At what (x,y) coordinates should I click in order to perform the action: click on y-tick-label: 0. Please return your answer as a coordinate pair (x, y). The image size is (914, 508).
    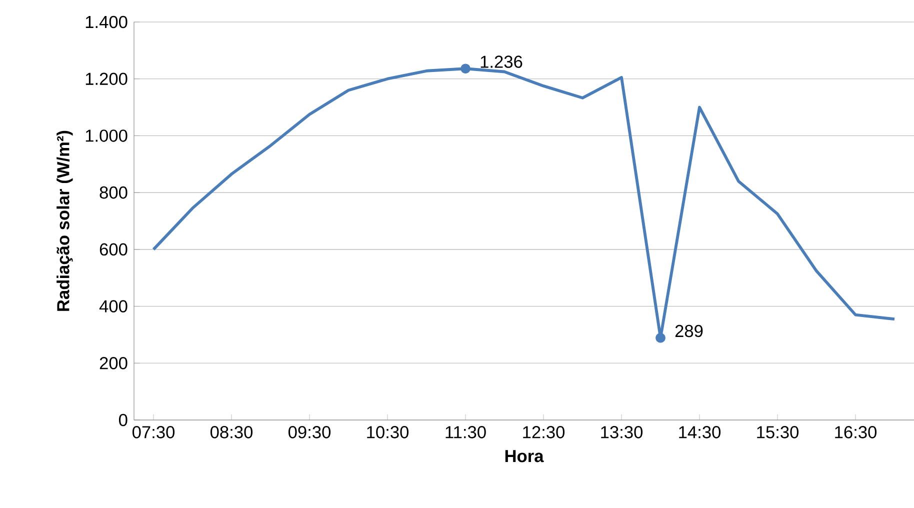
    Looking at the image, I should click on (123, 420).